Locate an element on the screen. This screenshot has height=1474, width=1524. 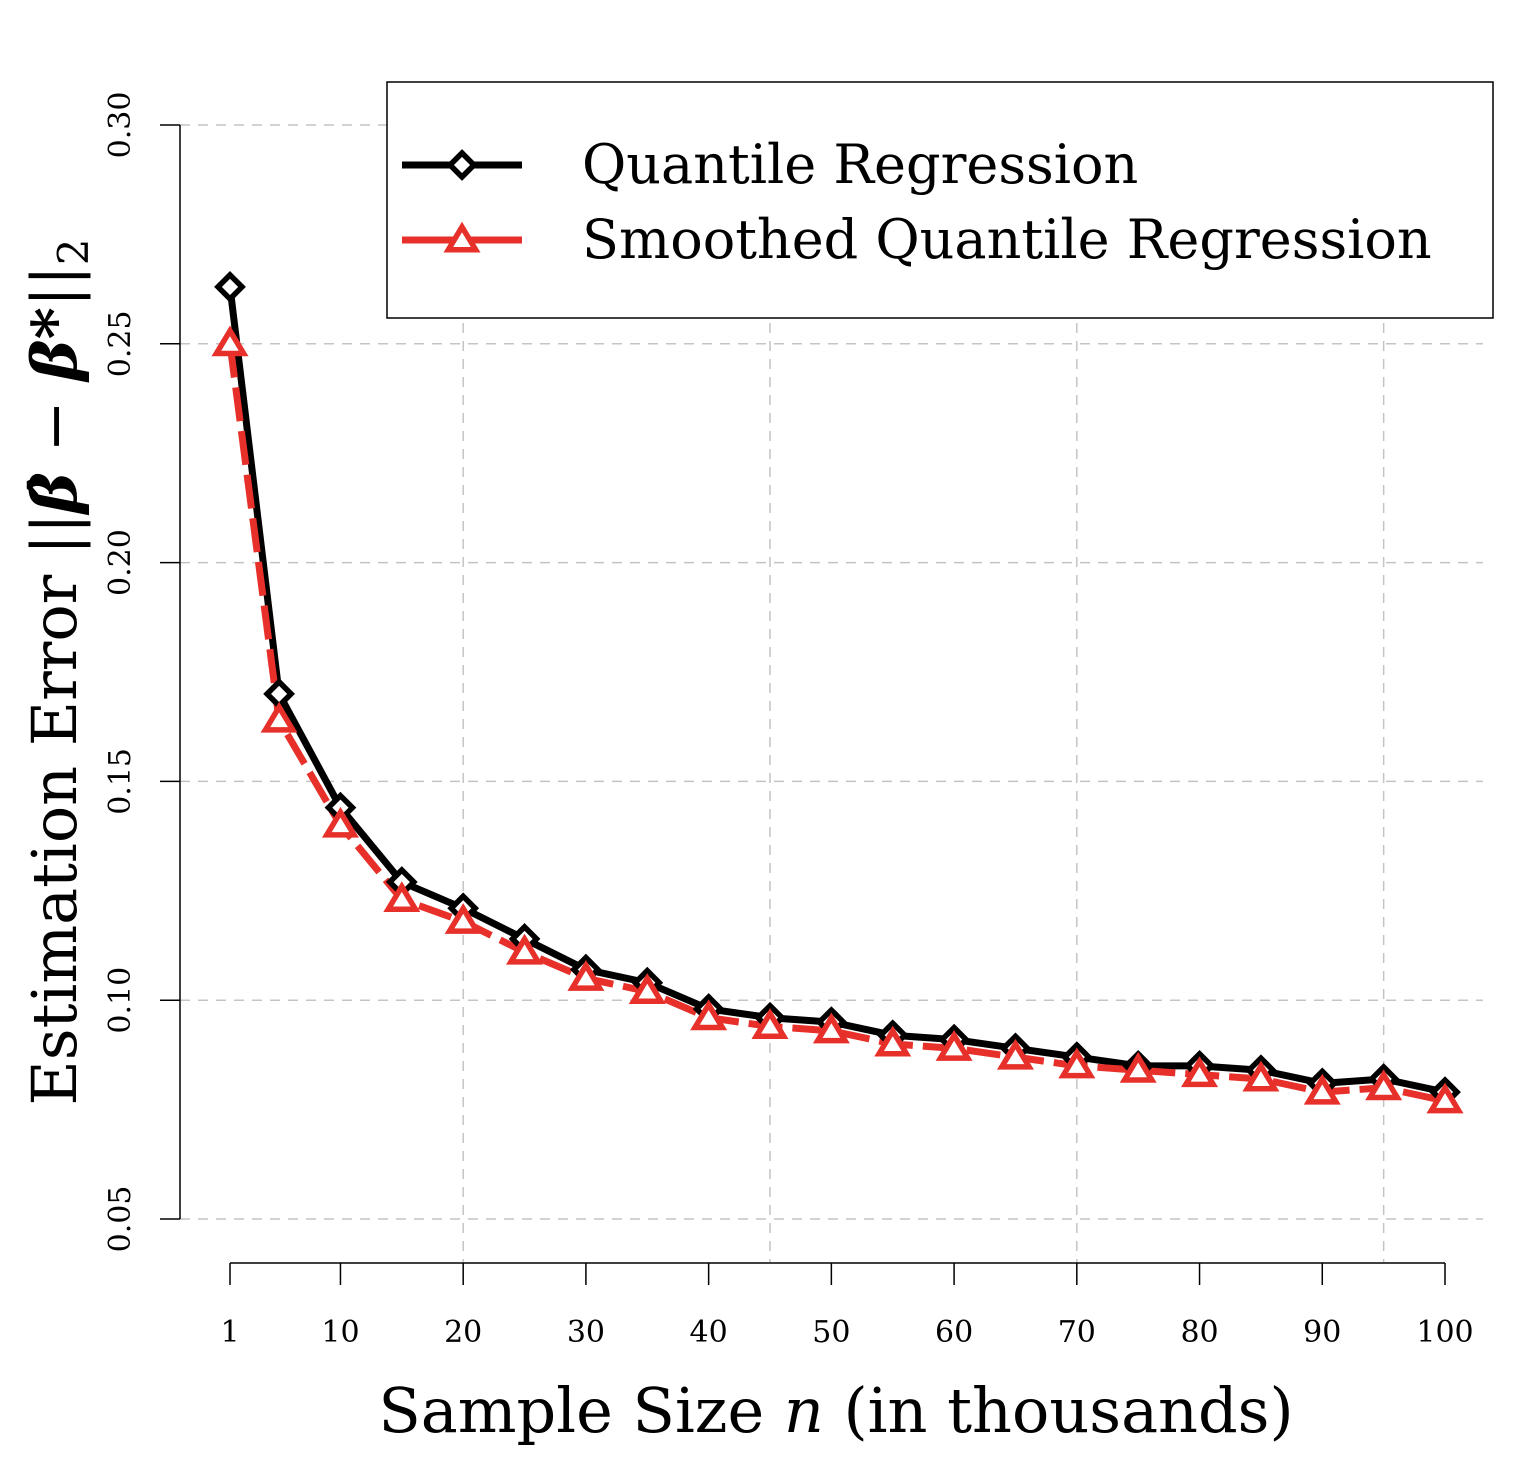
x-tick-label: 40 is located at coordinates (709, 1332).